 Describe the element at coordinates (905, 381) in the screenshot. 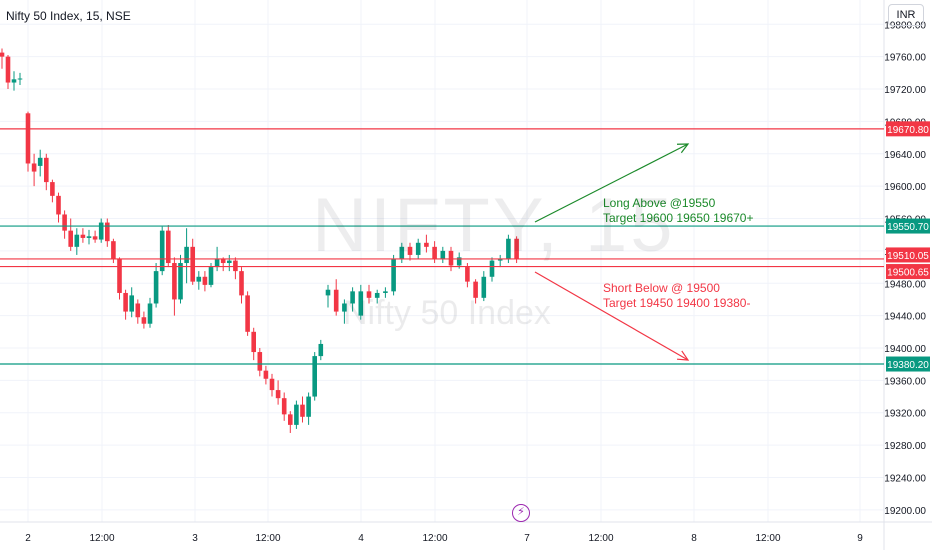

I see `y-tick-label: 19360.00` at that location.